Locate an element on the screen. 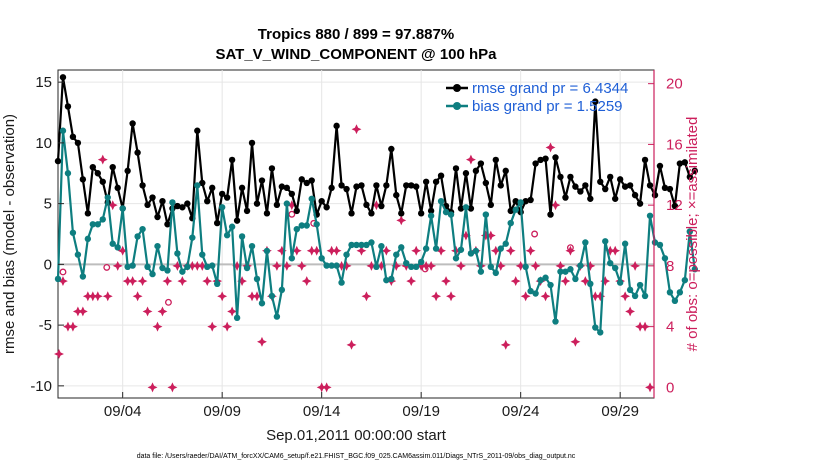 The image size is (830, 470). x-tick-label: 09/09 is located at coordinates (222, 411).